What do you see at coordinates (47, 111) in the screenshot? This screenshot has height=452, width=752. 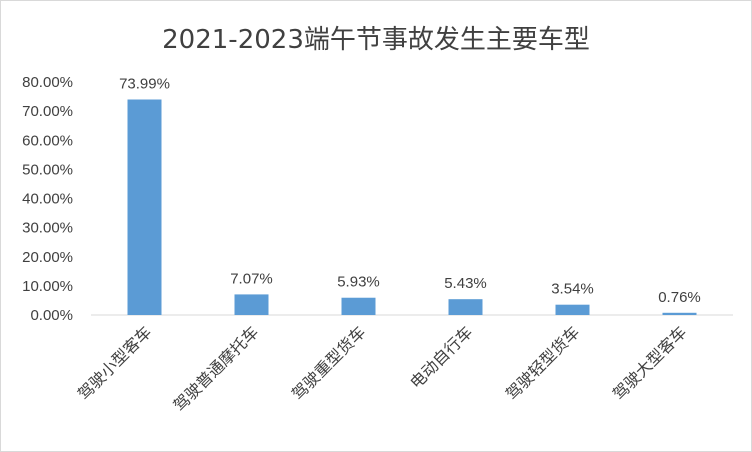 I see `y-tick-label: 70.00%` at bounding box center [47, 111].